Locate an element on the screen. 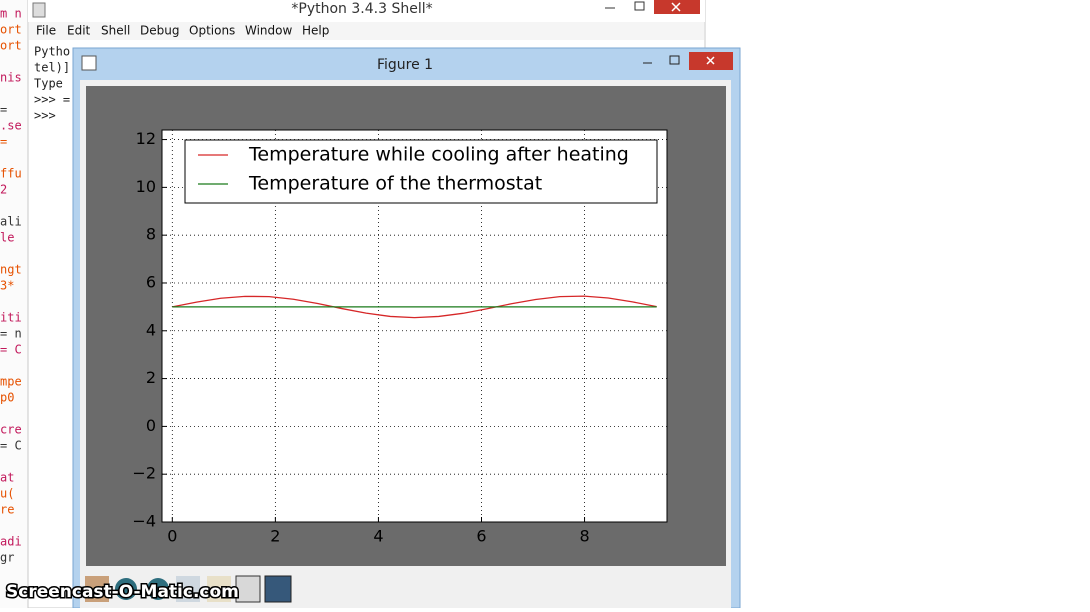  legend-label: Temperature while cooling after heating is located at coordinates (438, 155).